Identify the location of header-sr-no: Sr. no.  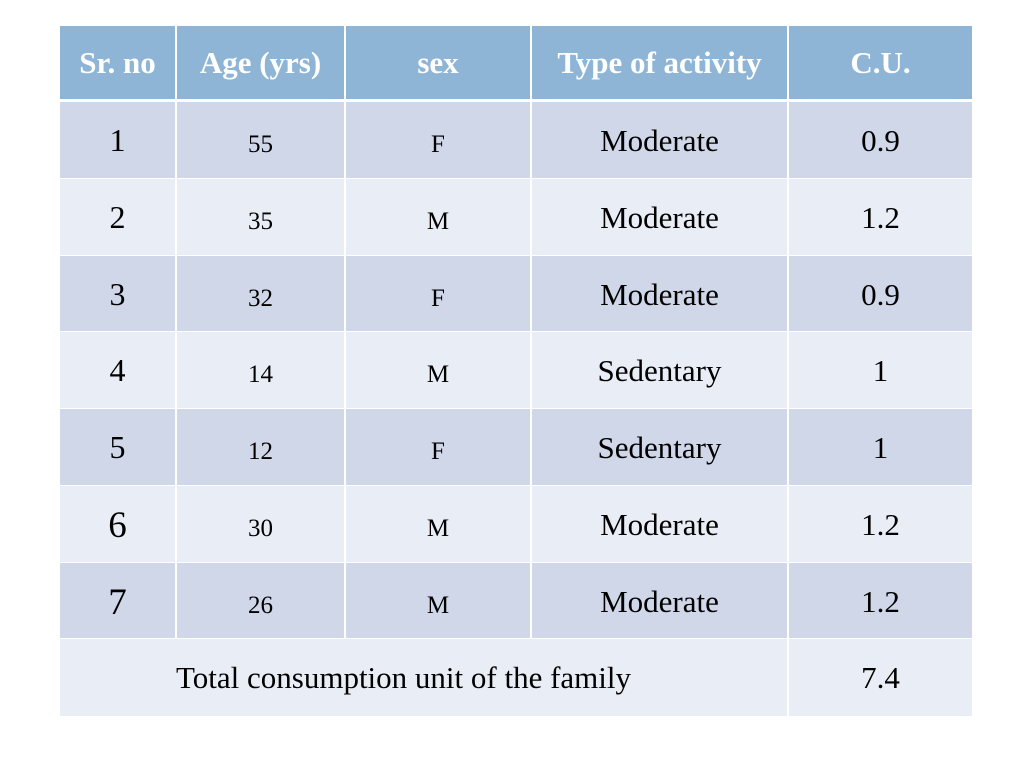
(118, 62).